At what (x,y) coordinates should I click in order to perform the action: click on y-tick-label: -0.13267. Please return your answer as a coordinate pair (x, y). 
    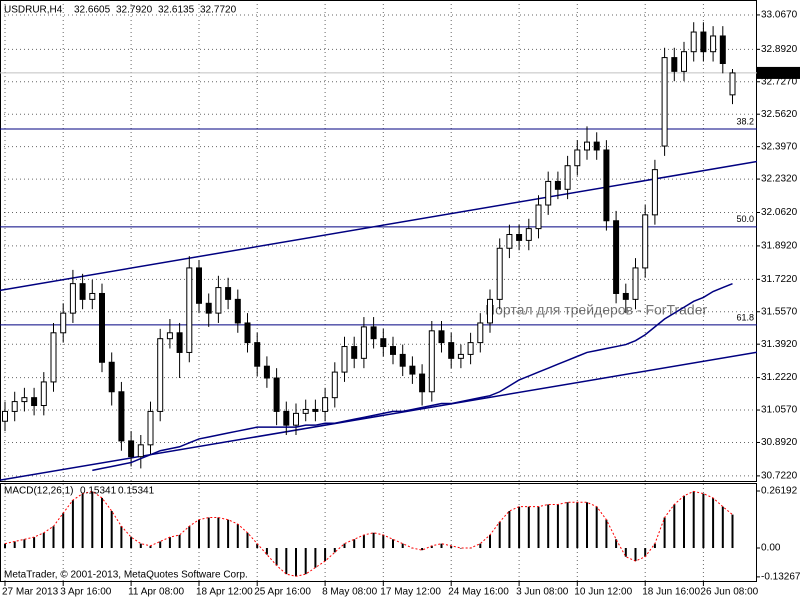
    Looking at the image, I should click on (780, 577).